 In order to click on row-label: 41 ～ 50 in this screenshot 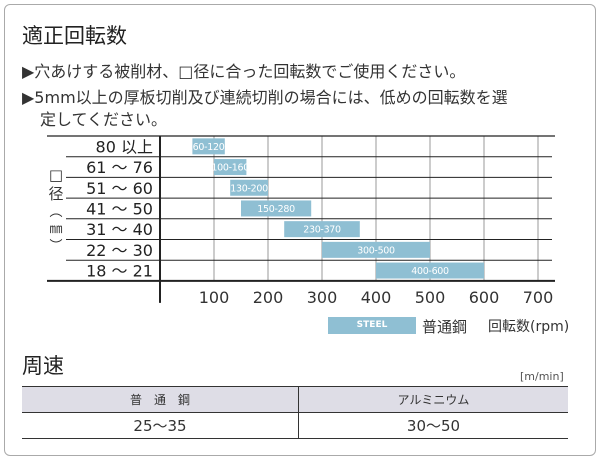, I will do `click(119, 208)`.